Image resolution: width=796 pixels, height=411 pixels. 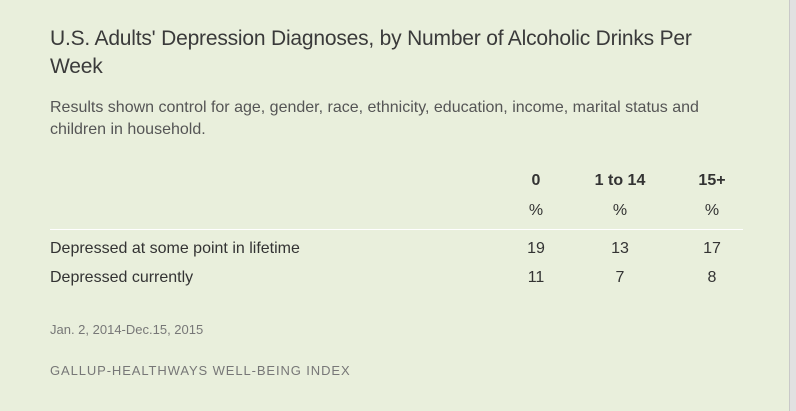 What do you see at coordinates (620, 248) in the screenshot?
I see `table-cell: 13` at bounding box center [620, 248].